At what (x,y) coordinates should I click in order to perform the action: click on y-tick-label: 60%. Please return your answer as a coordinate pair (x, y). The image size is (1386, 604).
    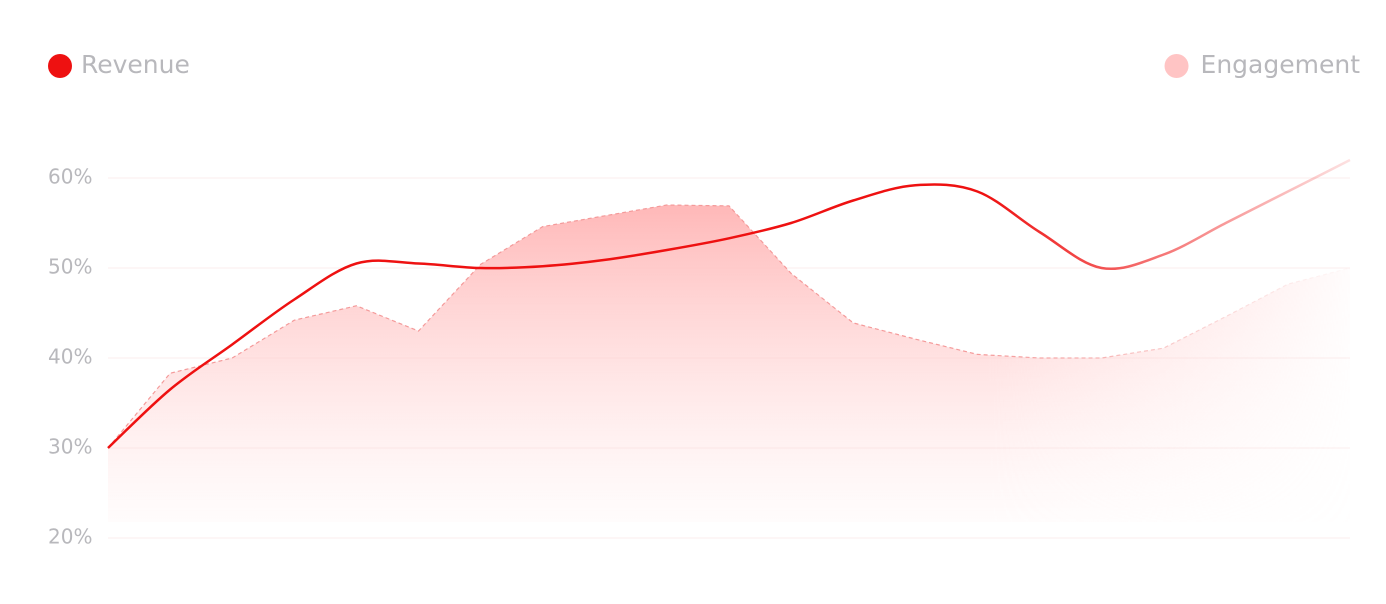
    Looking at the image, I should click on (70, 177).